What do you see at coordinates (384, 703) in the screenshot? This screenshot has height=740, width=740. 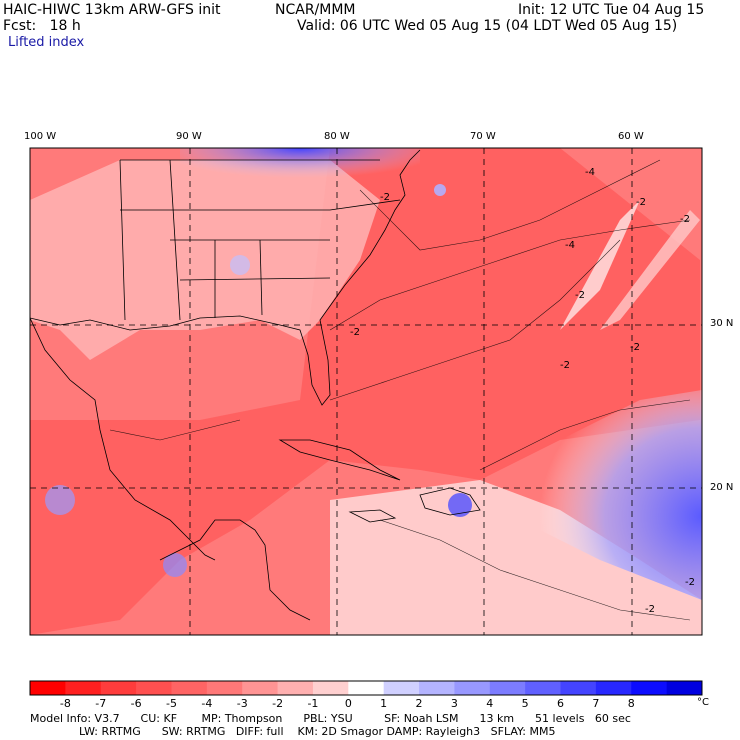 I see `colorbar-tick-label: 1` at bounding box center [384, 703].